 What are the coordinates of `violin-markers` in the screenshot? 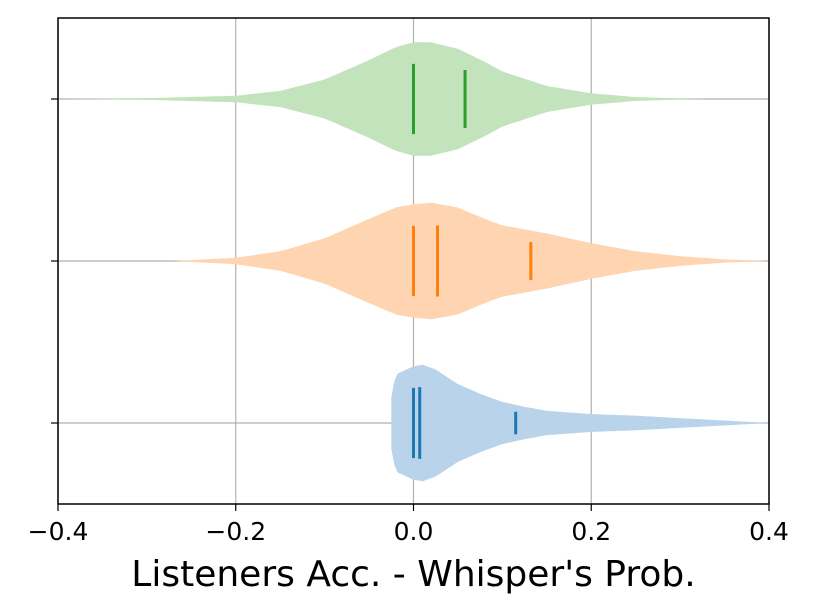 It's located at (472, 261).